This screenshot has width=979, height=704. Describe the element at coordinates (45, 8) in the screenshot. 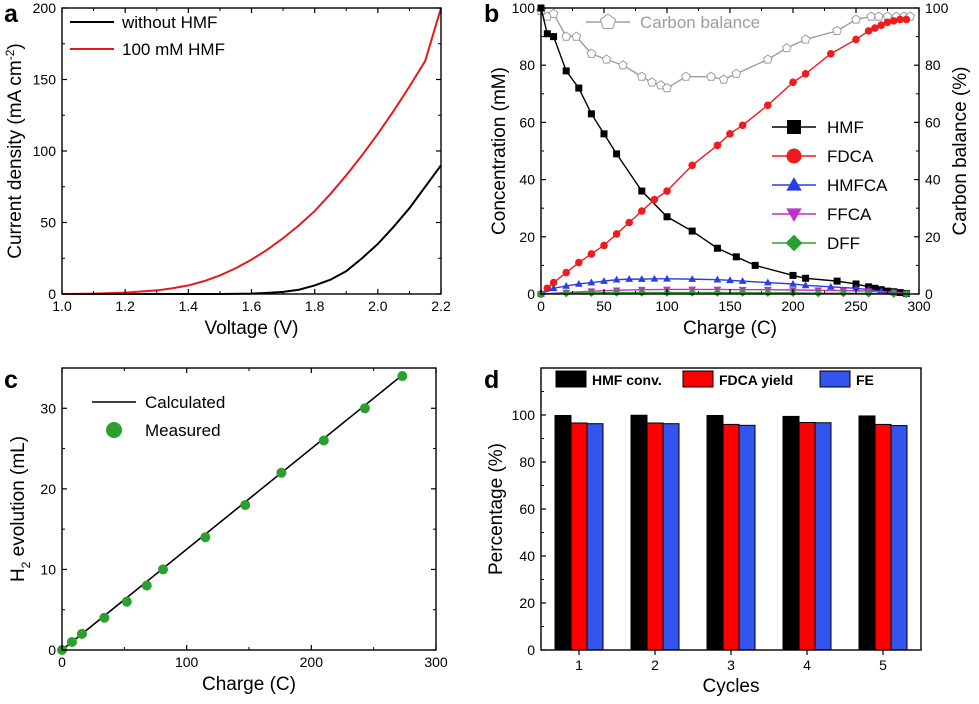

I see `y-tick-label: 200` at that location.